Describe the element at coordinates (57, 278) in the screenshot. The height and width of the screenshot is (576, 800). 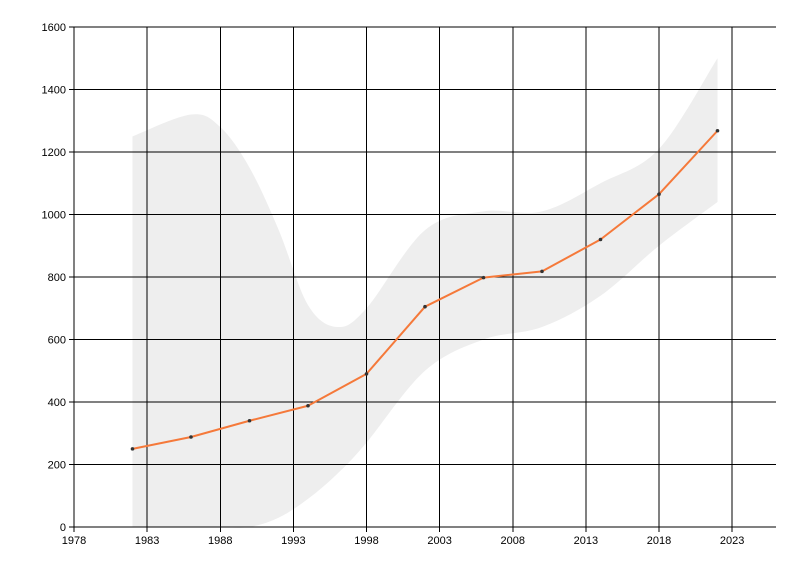
I see `y-tick-label: 800` at that location.